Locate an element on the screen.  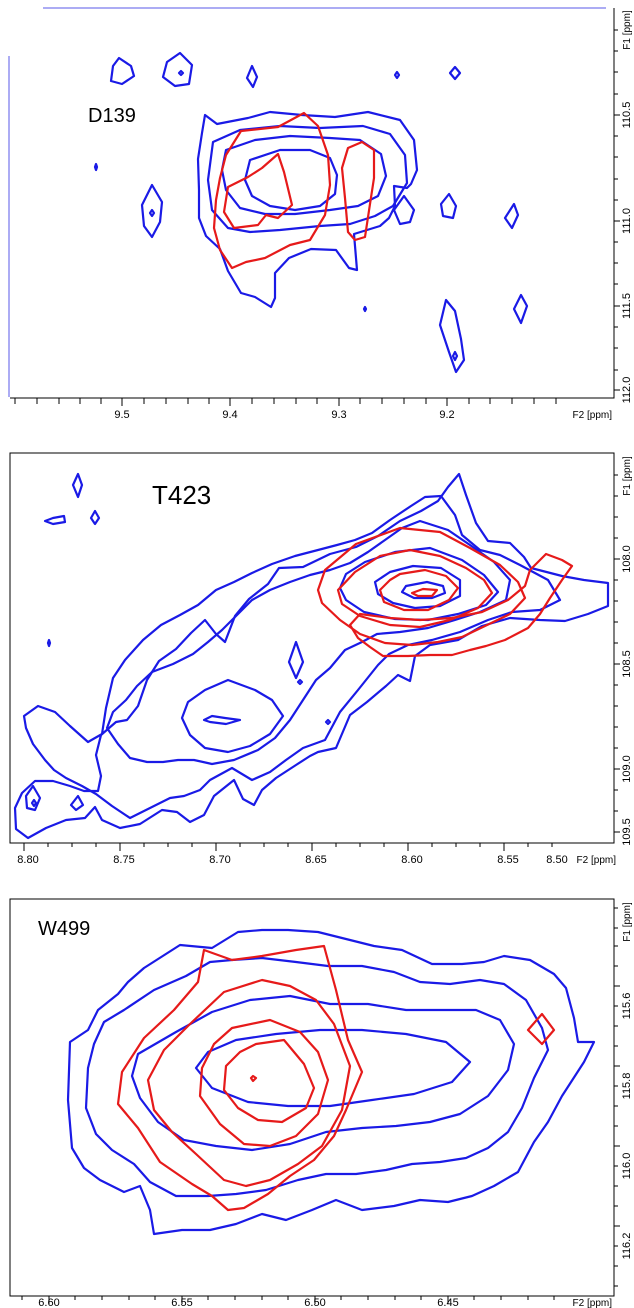
y-axis: 108.0 108.5 109.0 109.5 F1 [ppm] is located at coordinates (623, 651).